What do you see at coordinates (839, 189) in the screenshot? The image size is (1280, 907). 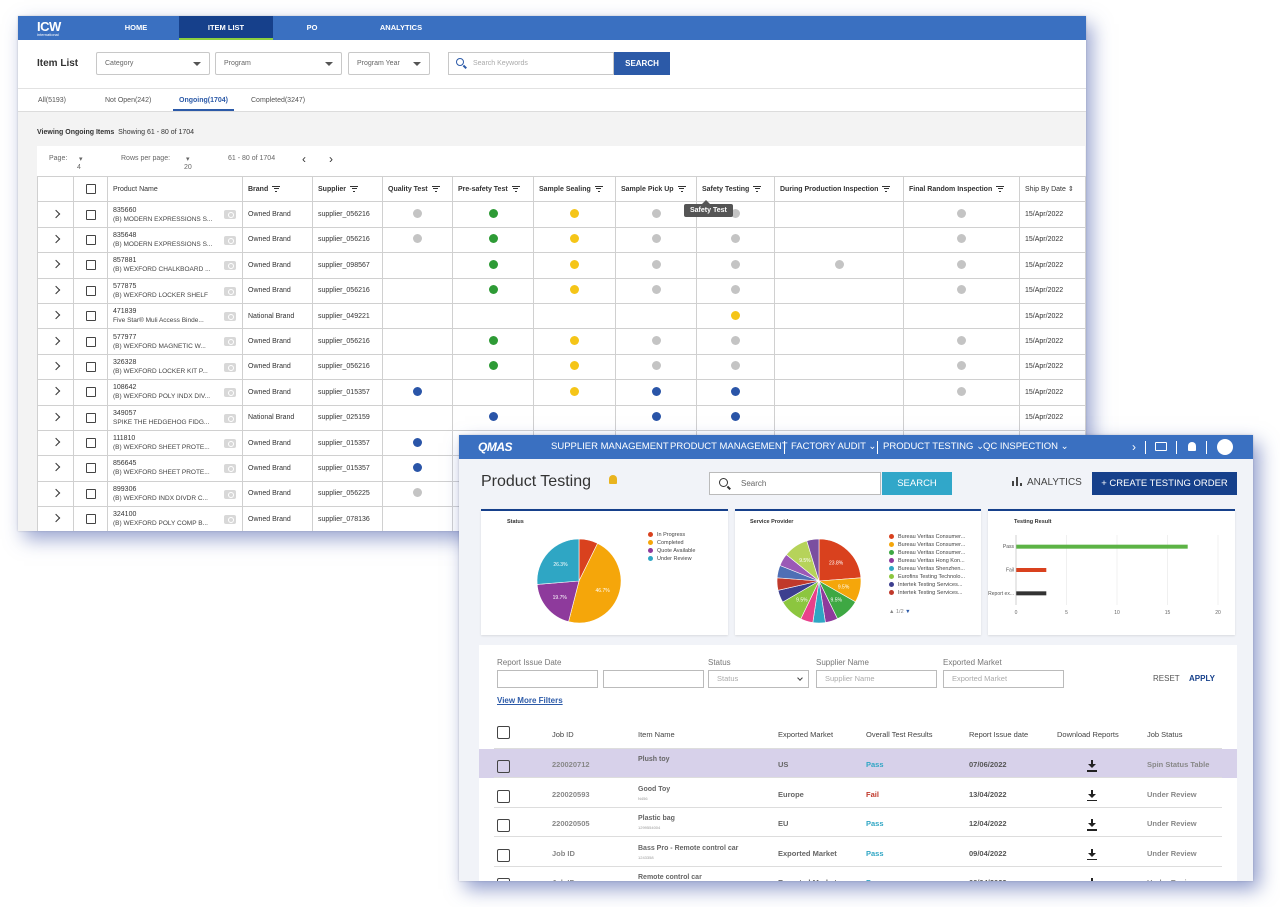 I see `column-during-production-inspection: During Production Inspection` at bounding box center [839, 189].